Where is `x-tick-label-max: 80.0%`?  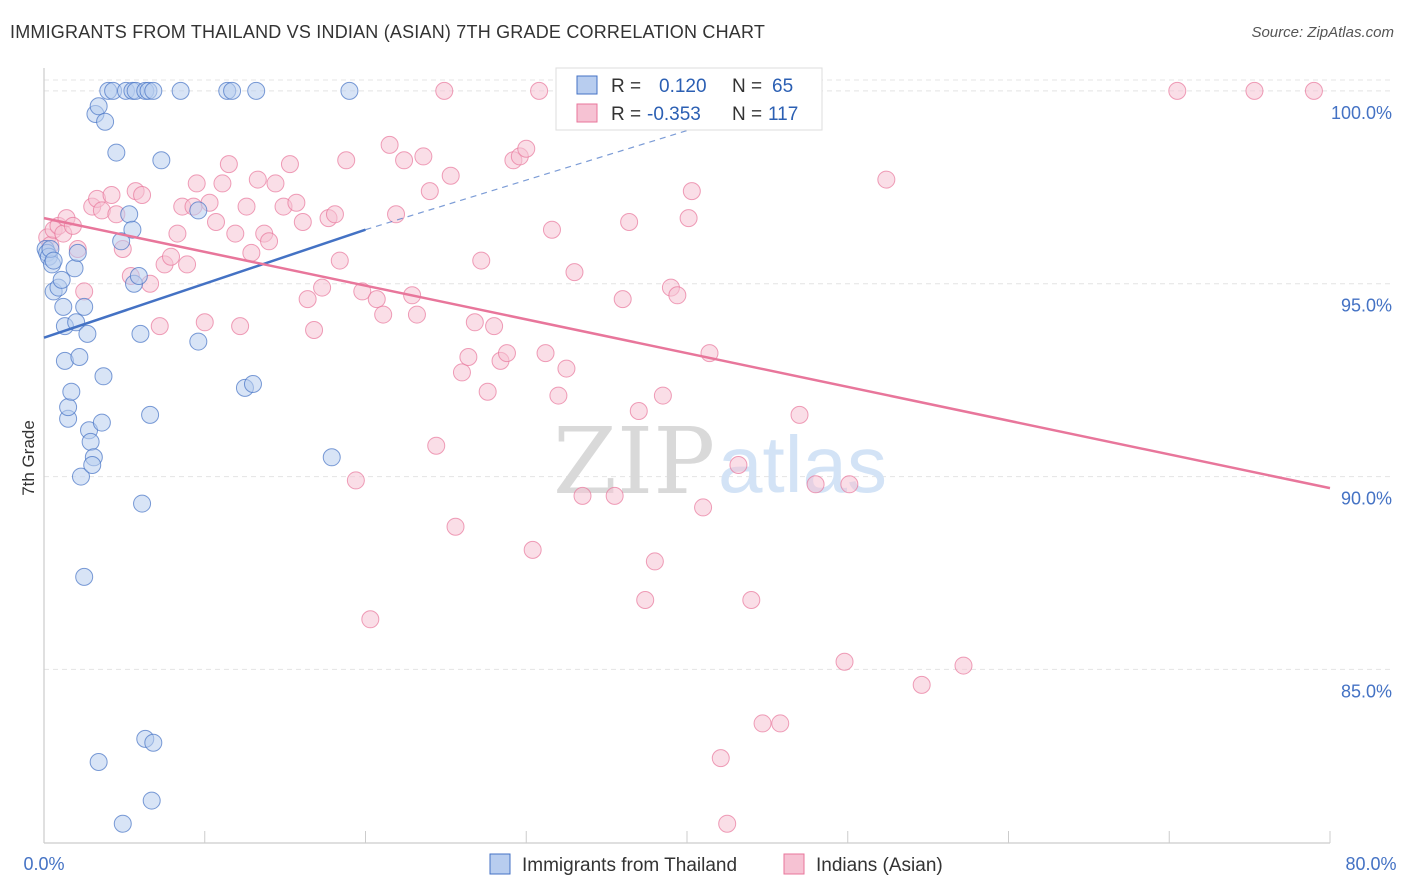
x-tick-label-max: 80.0% is located at coordinates (1370, 864).